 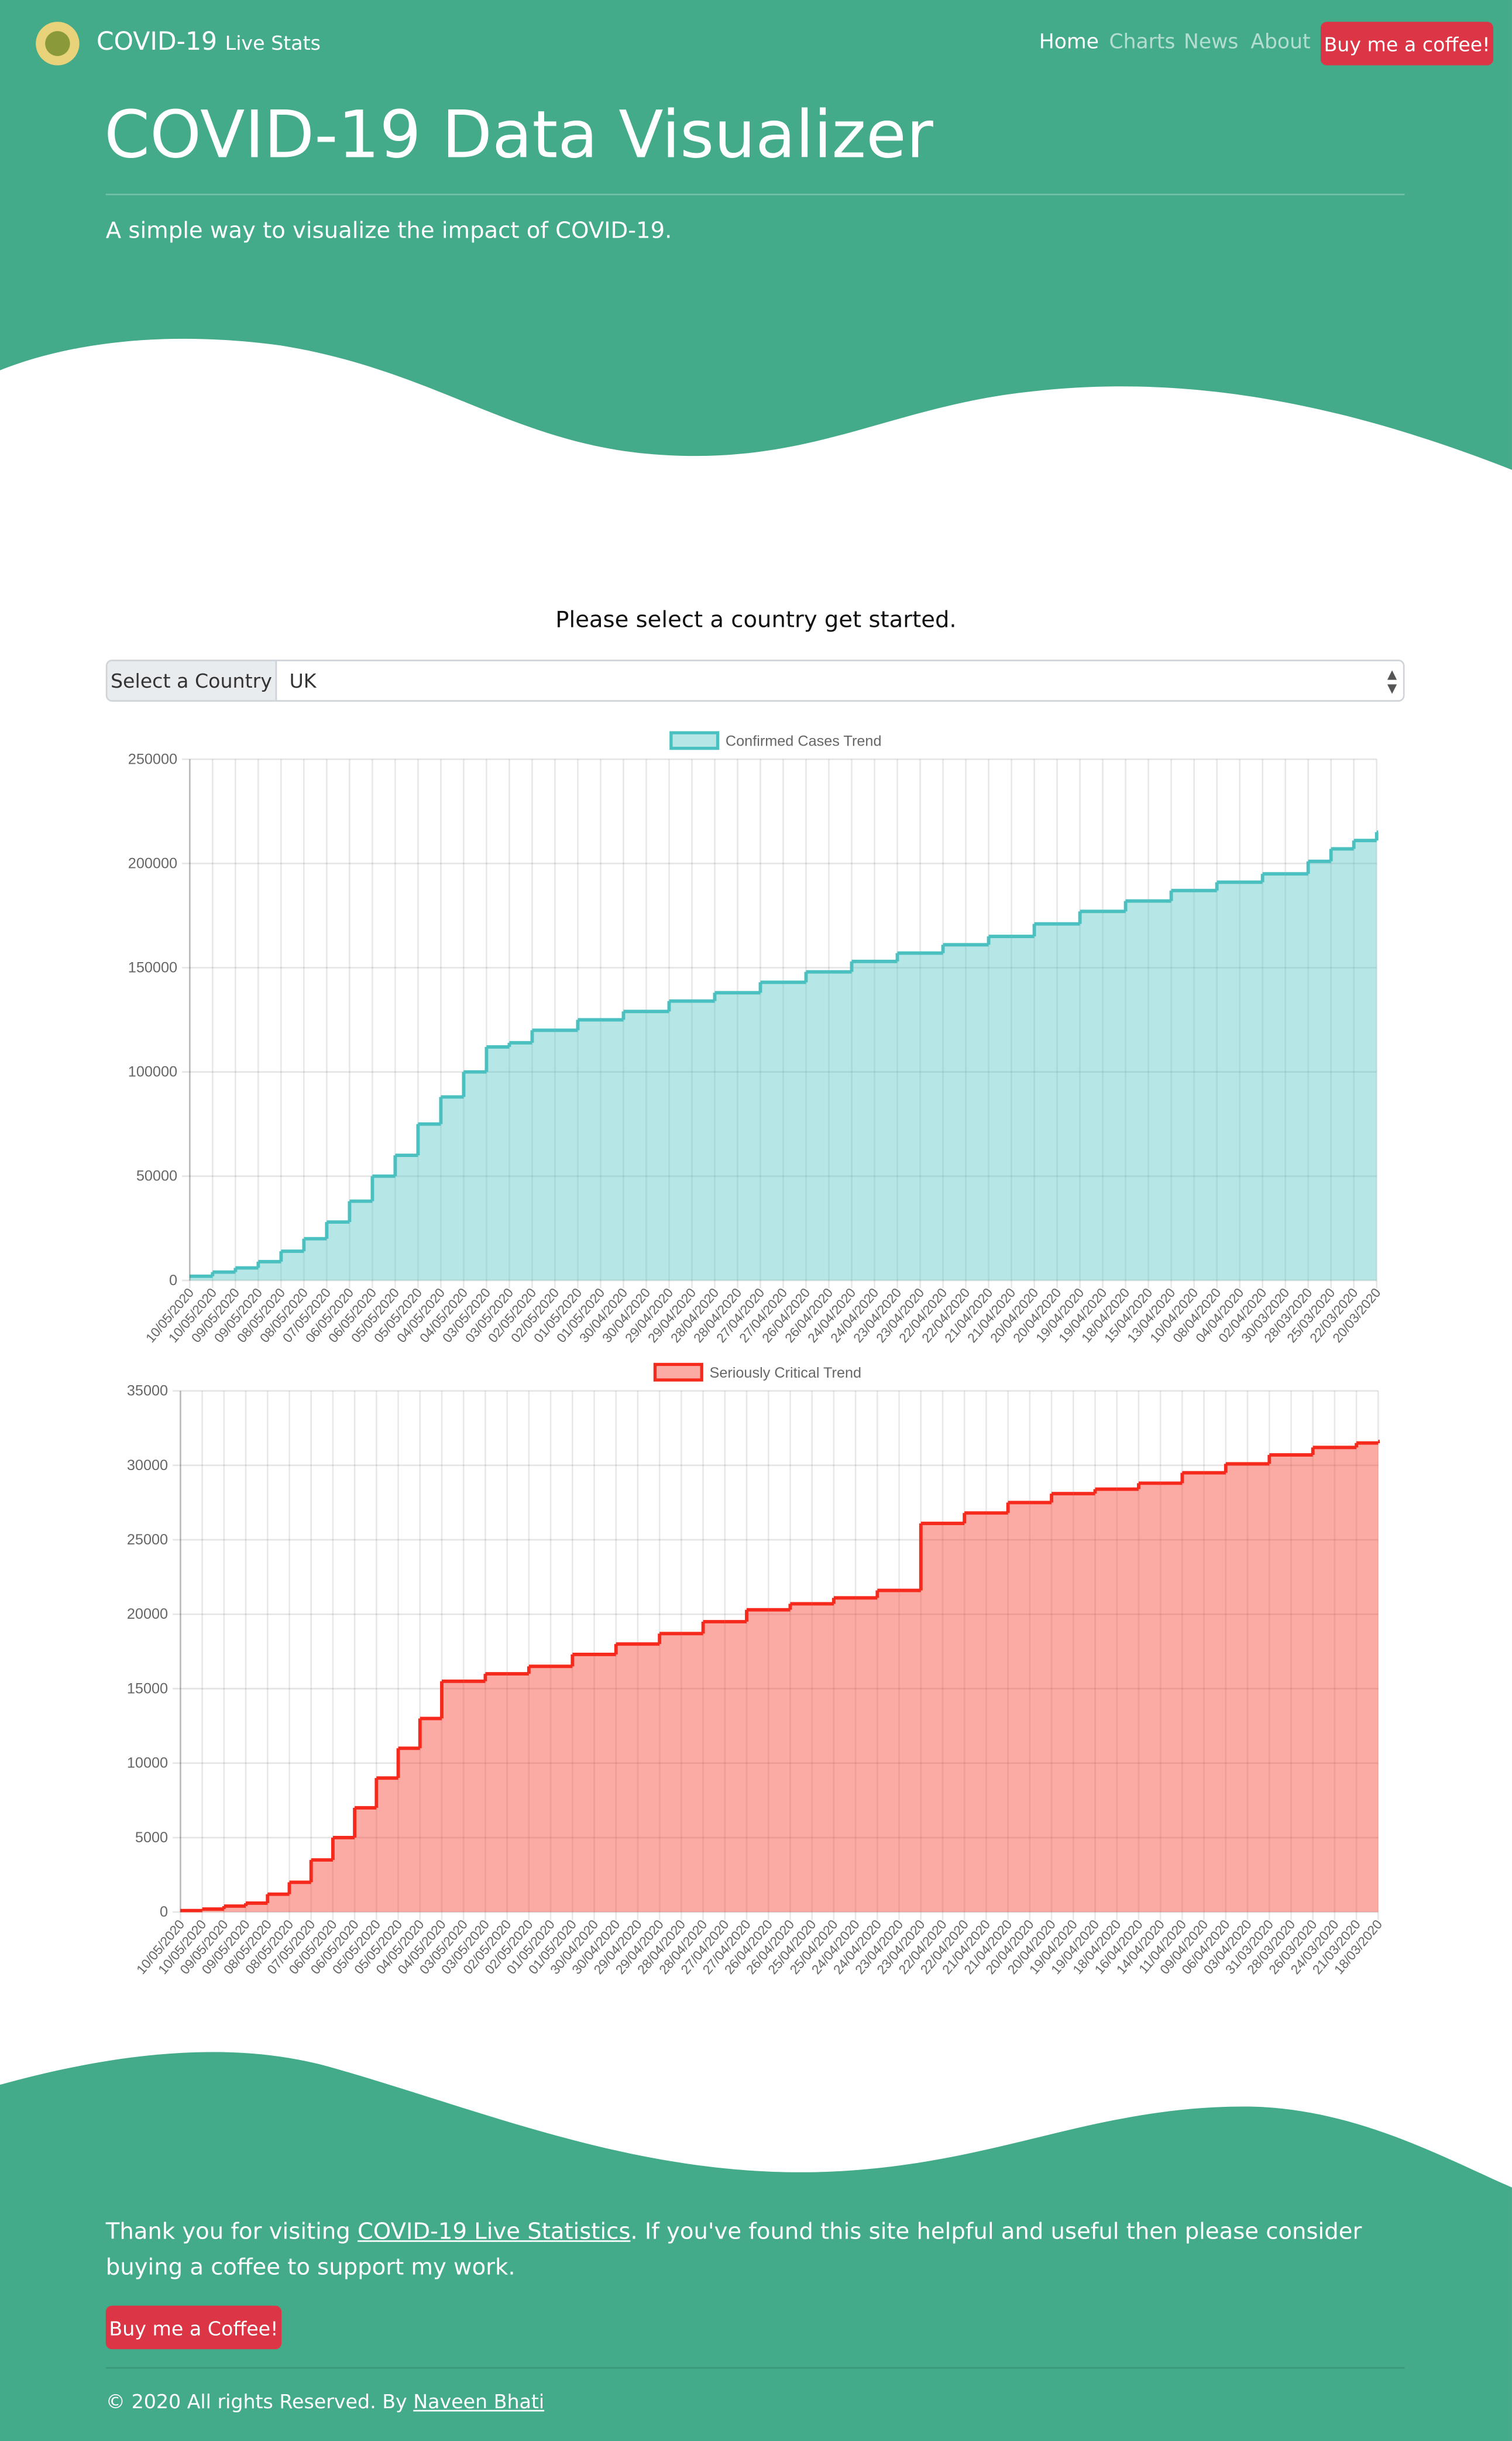 What do you see at coordinates (191, 681) in the screenshot?
I see `select-label: Select a Country` at bounding box center [191, 681].